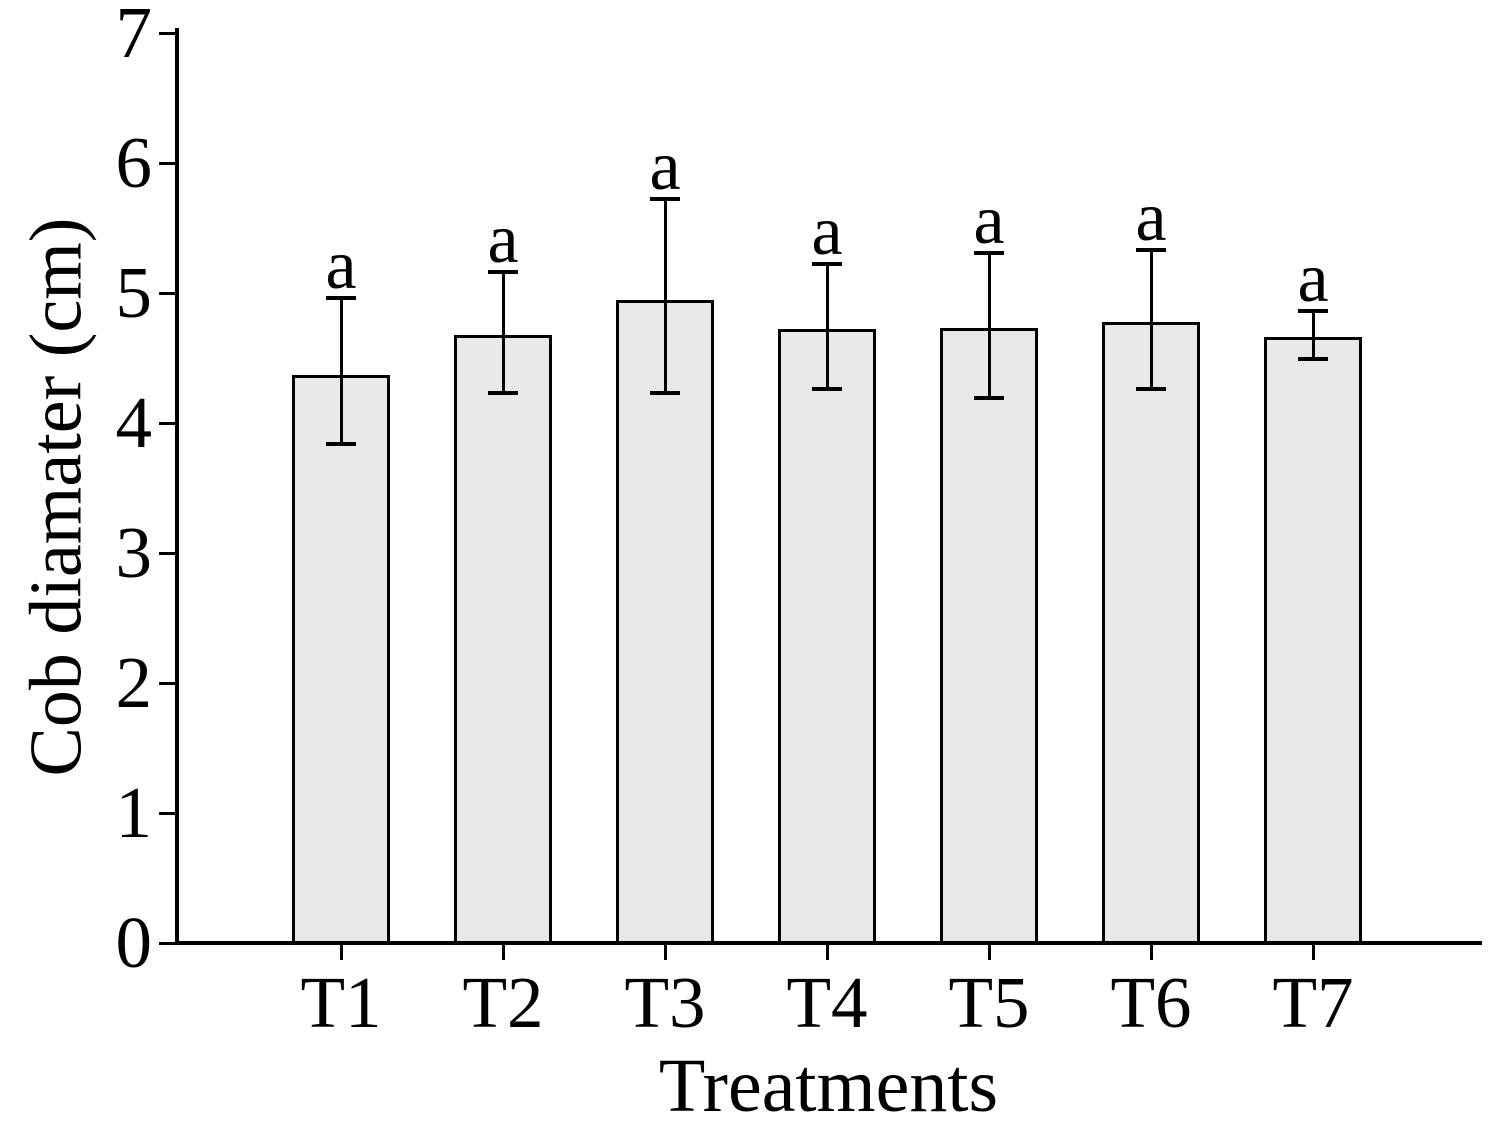 The width and height of the screenshot is (1488, 1134). Describe the element at coordinates (134, 942) in the screenshot. I see `y-tick-label: 0` at that location.